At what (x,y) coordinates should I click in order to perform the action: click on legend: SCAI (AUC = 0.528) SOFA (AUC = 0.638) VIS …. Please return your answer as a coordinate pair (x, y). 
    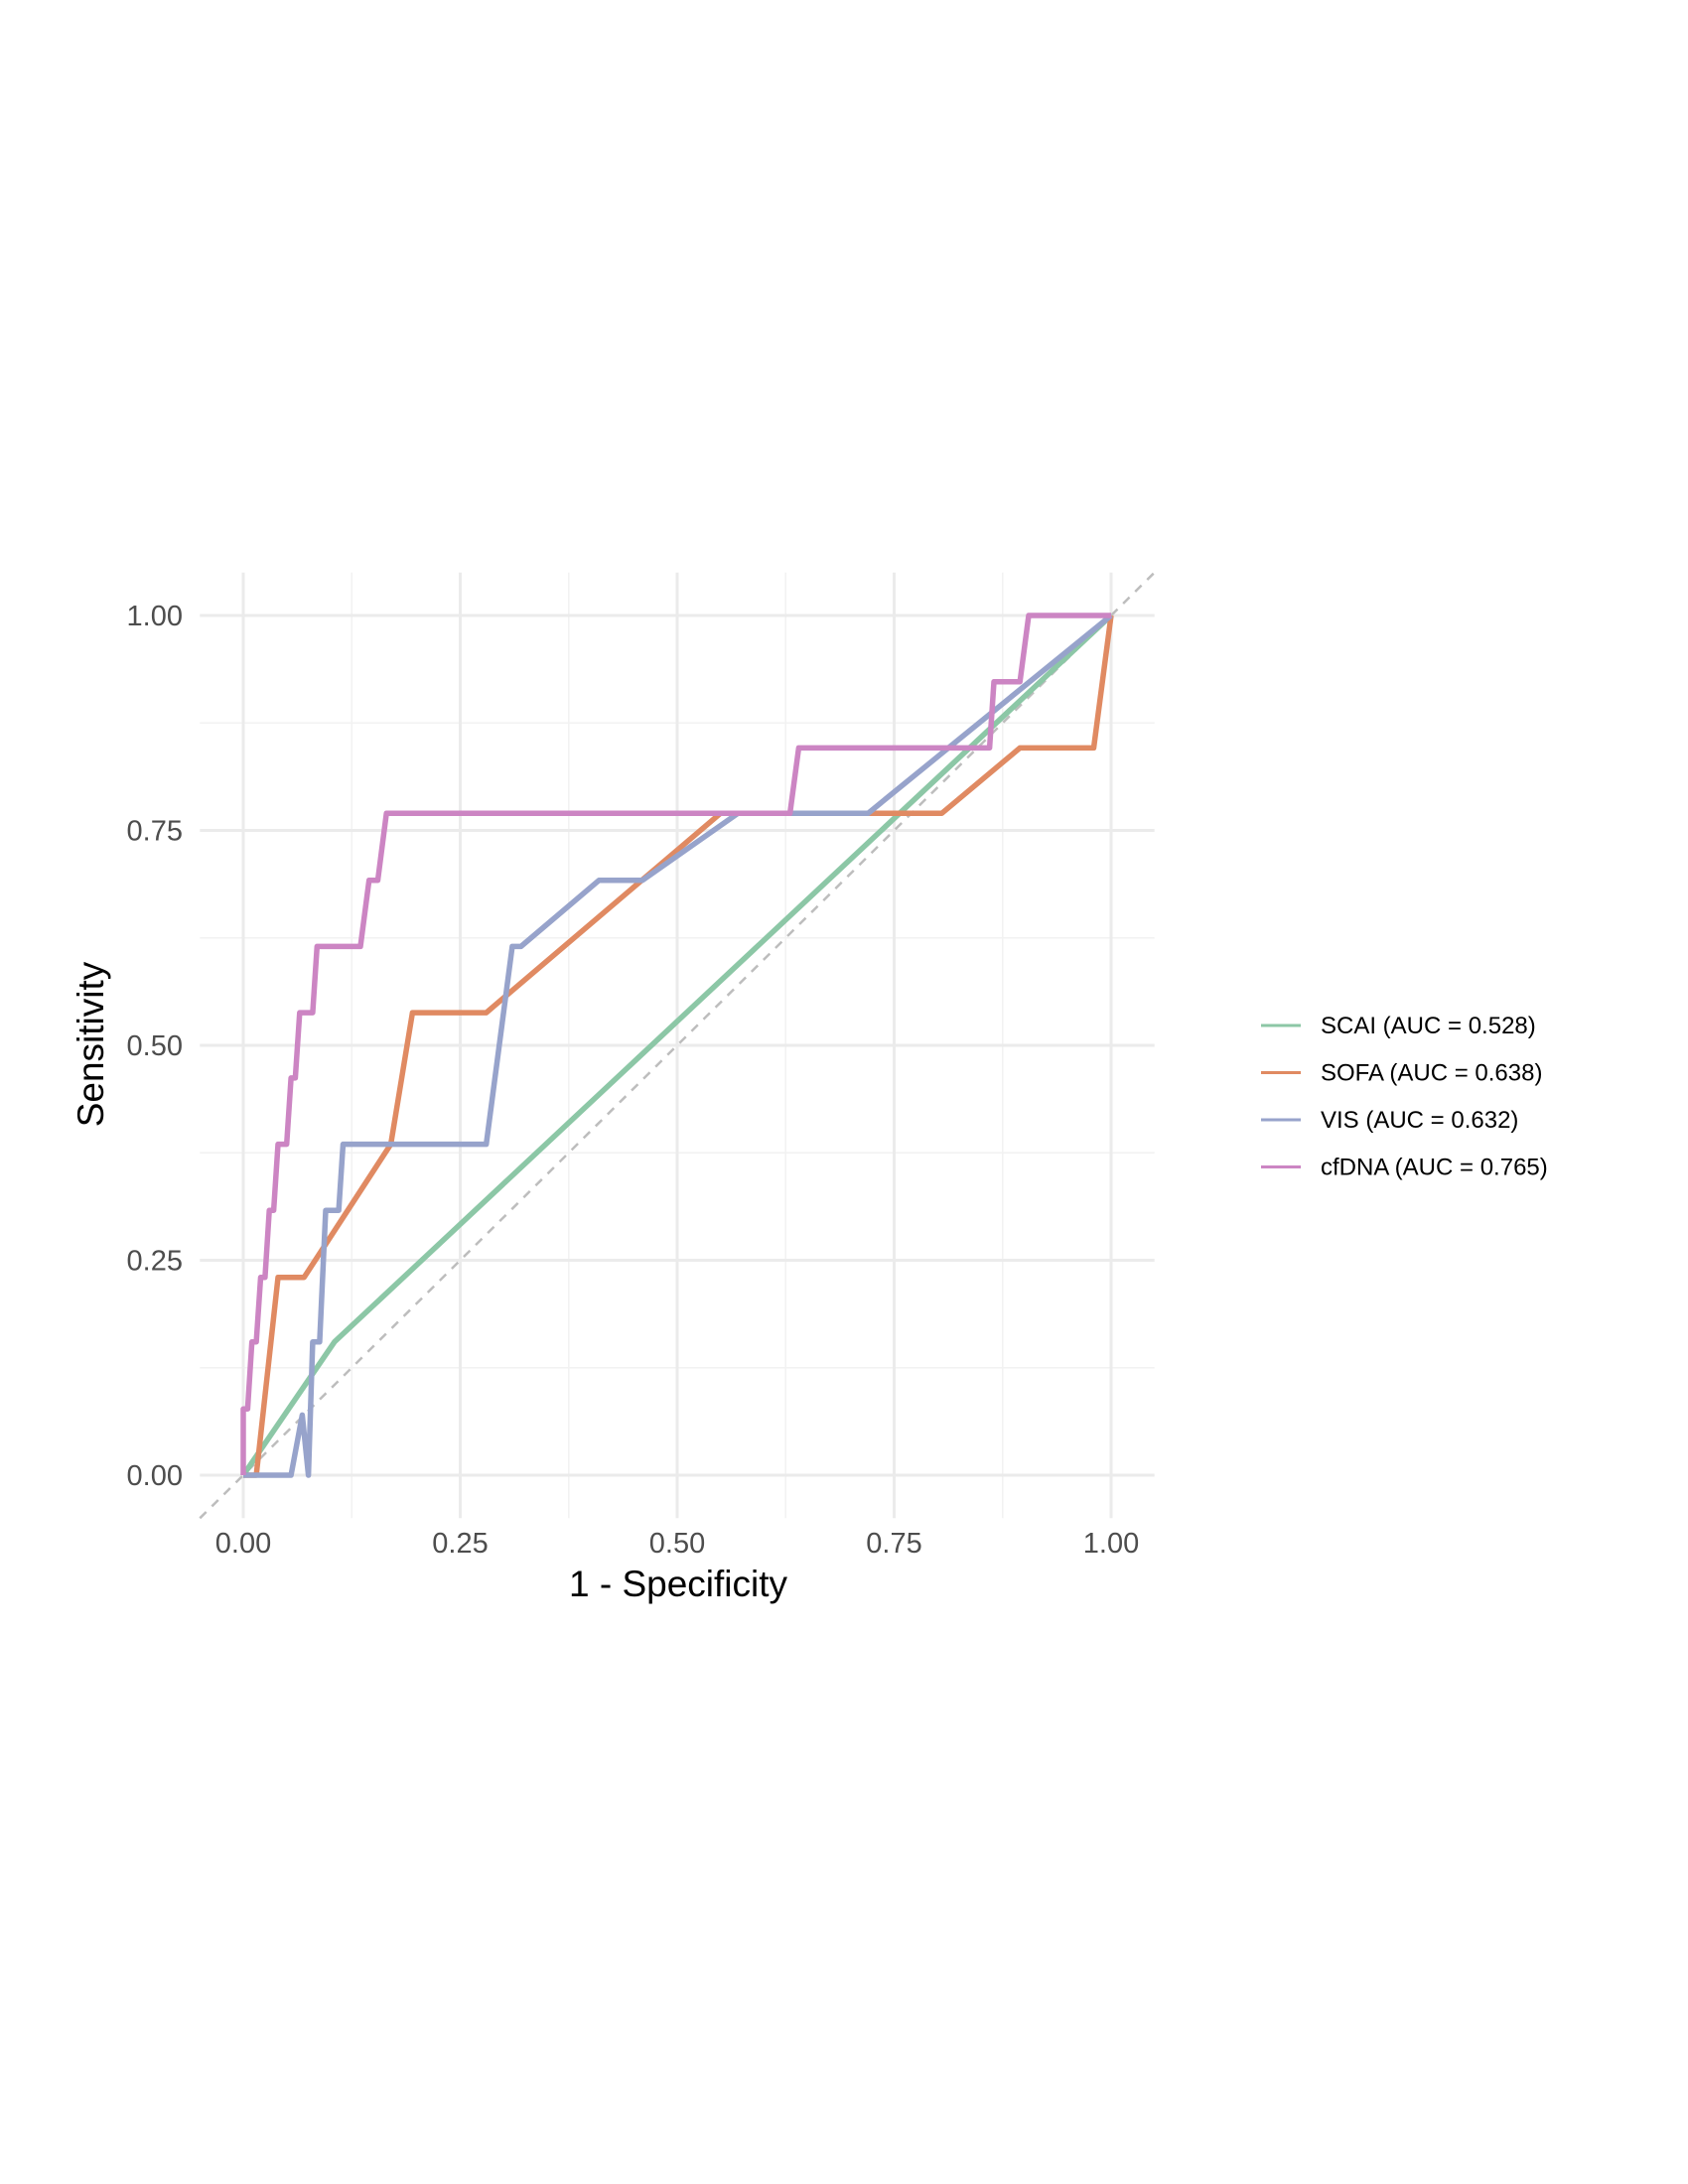
    Looking at the image, I should click on (1404, 1097).